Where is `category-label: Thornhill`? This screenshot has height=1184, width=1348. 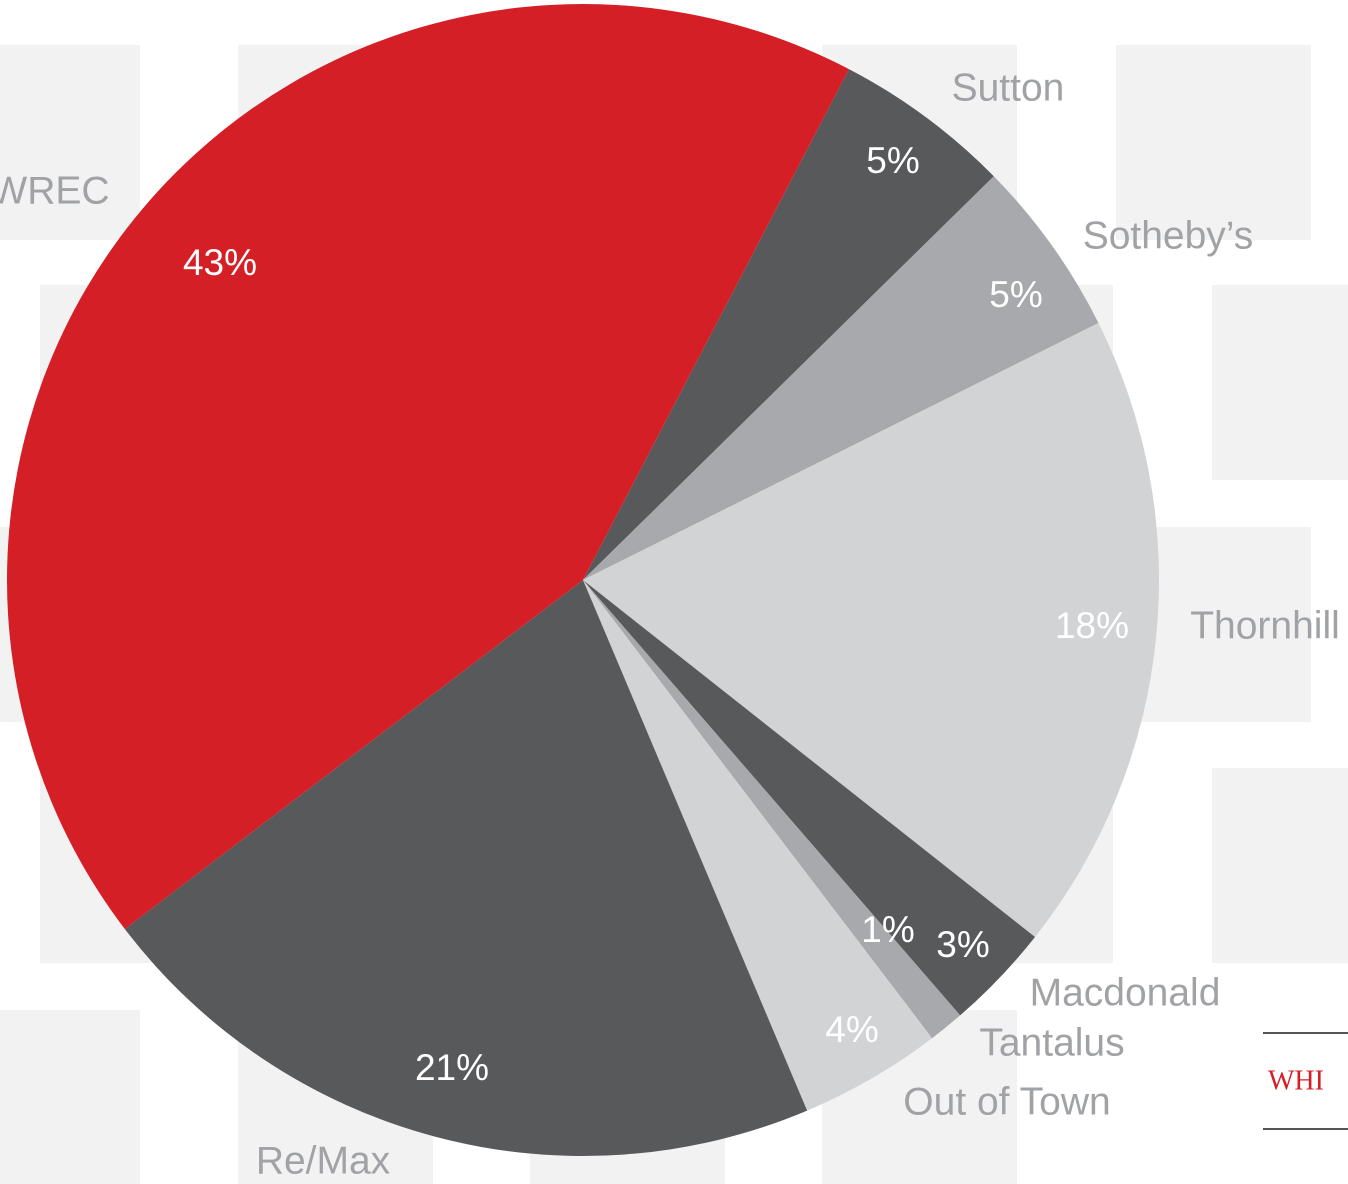 category-label: Thornhill is located at coordinates (1265, 625).